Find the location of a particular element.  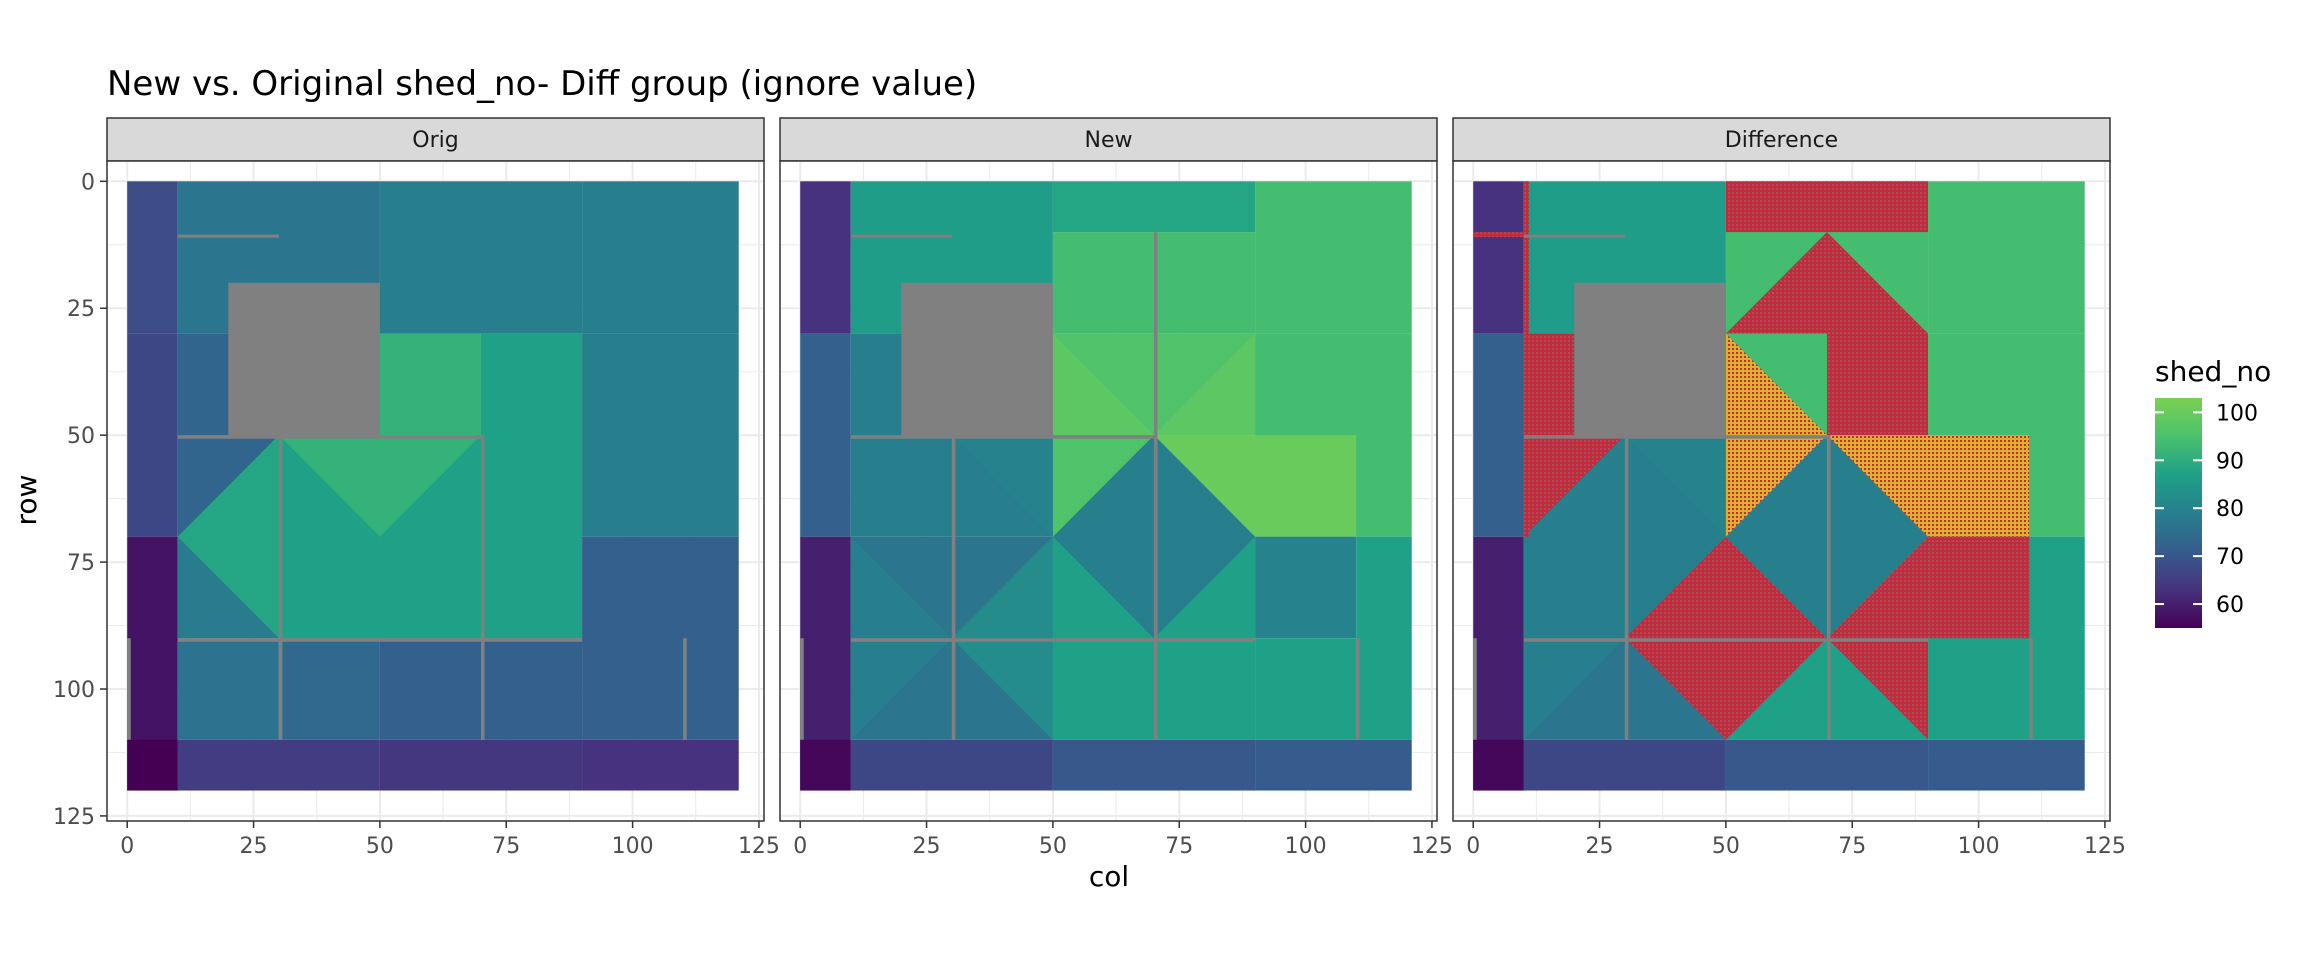

legend-tick-label: 60 is located at coordinates (2230, 605).